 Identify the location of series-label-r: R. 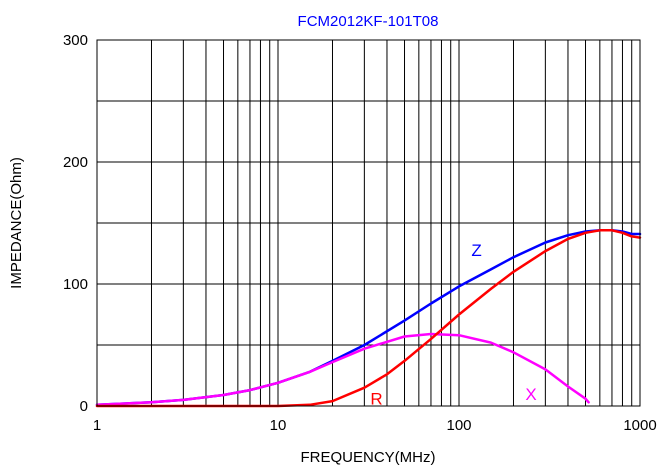
(376, 399).